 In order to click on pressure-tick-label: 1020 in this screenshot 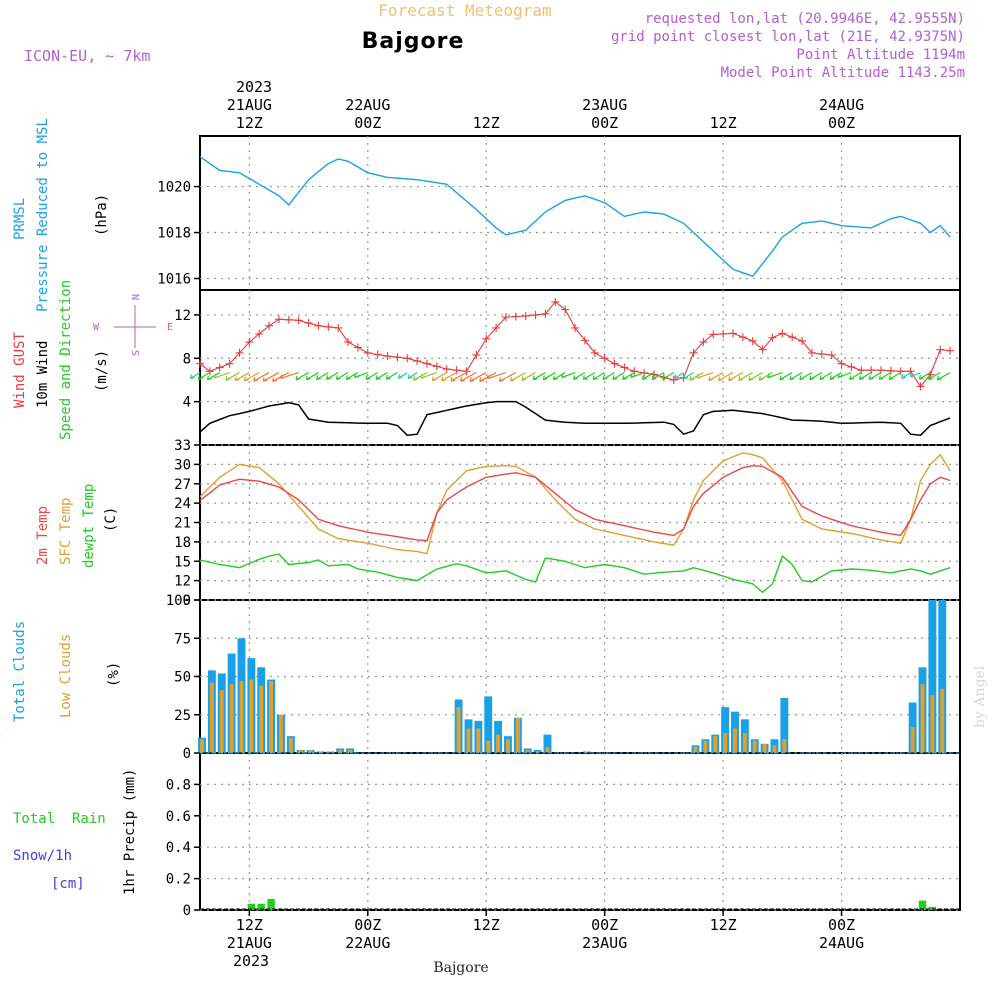, I will do `click(174, 188)`.